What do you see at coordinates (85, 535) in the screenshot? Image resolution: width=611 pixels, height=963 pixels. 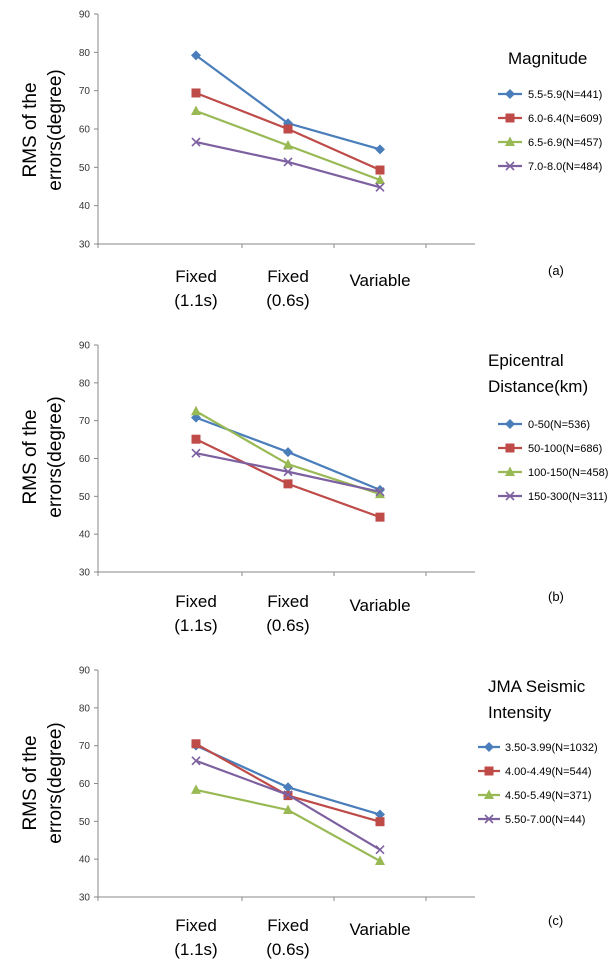 I see `y-tick-label: 40` at bounding box center [85, 535].